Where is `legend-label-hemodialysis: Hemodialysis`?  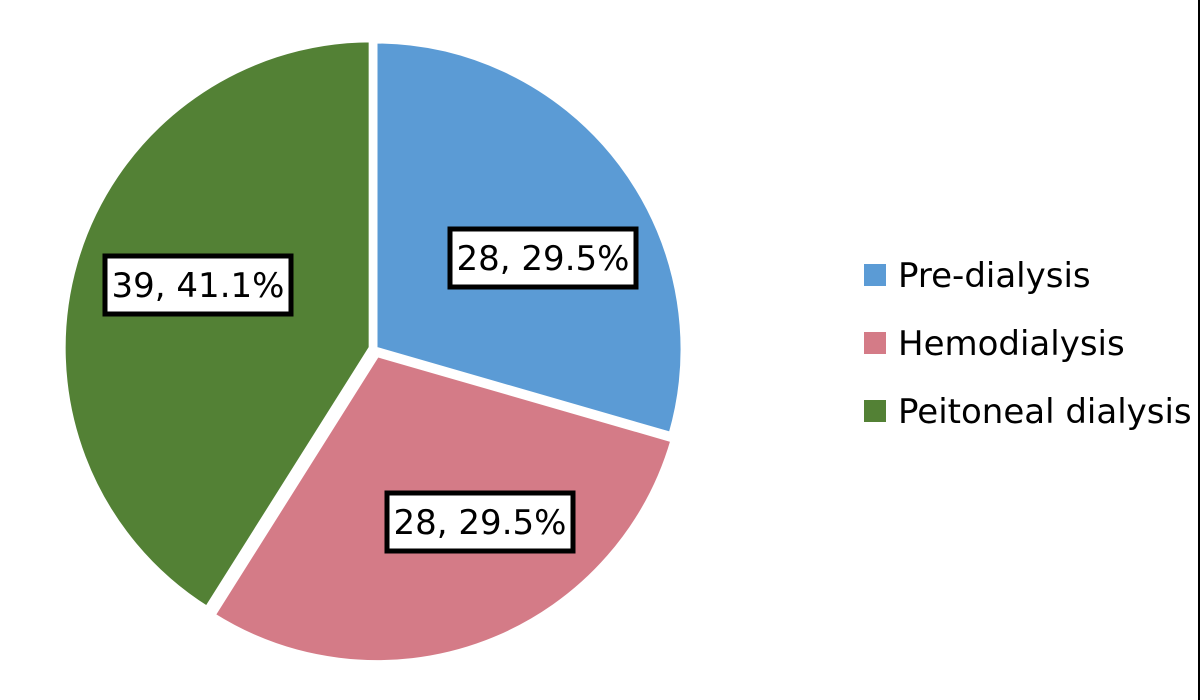 legend-label-hemodialysis: Hemodialysis is located at coordinates (1011, 344).